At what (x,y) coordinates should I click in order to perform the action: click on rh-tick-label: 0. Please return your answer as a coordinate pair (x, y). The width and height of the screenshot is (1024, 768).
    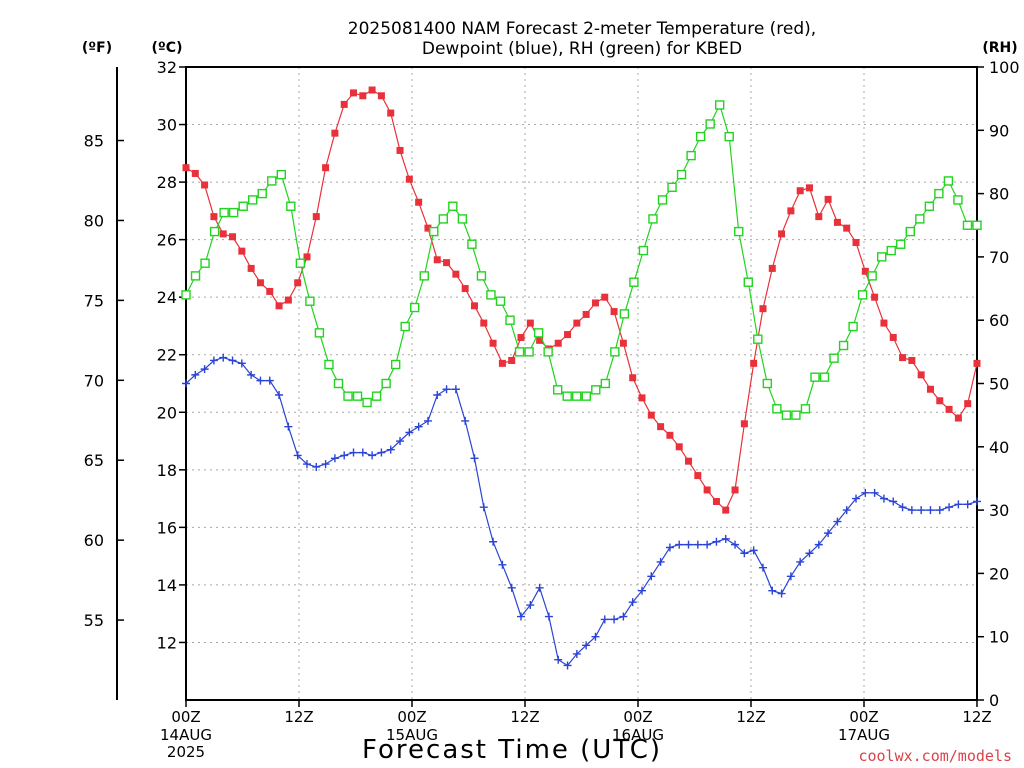
    Looking at the image, I should click on (994, 700).